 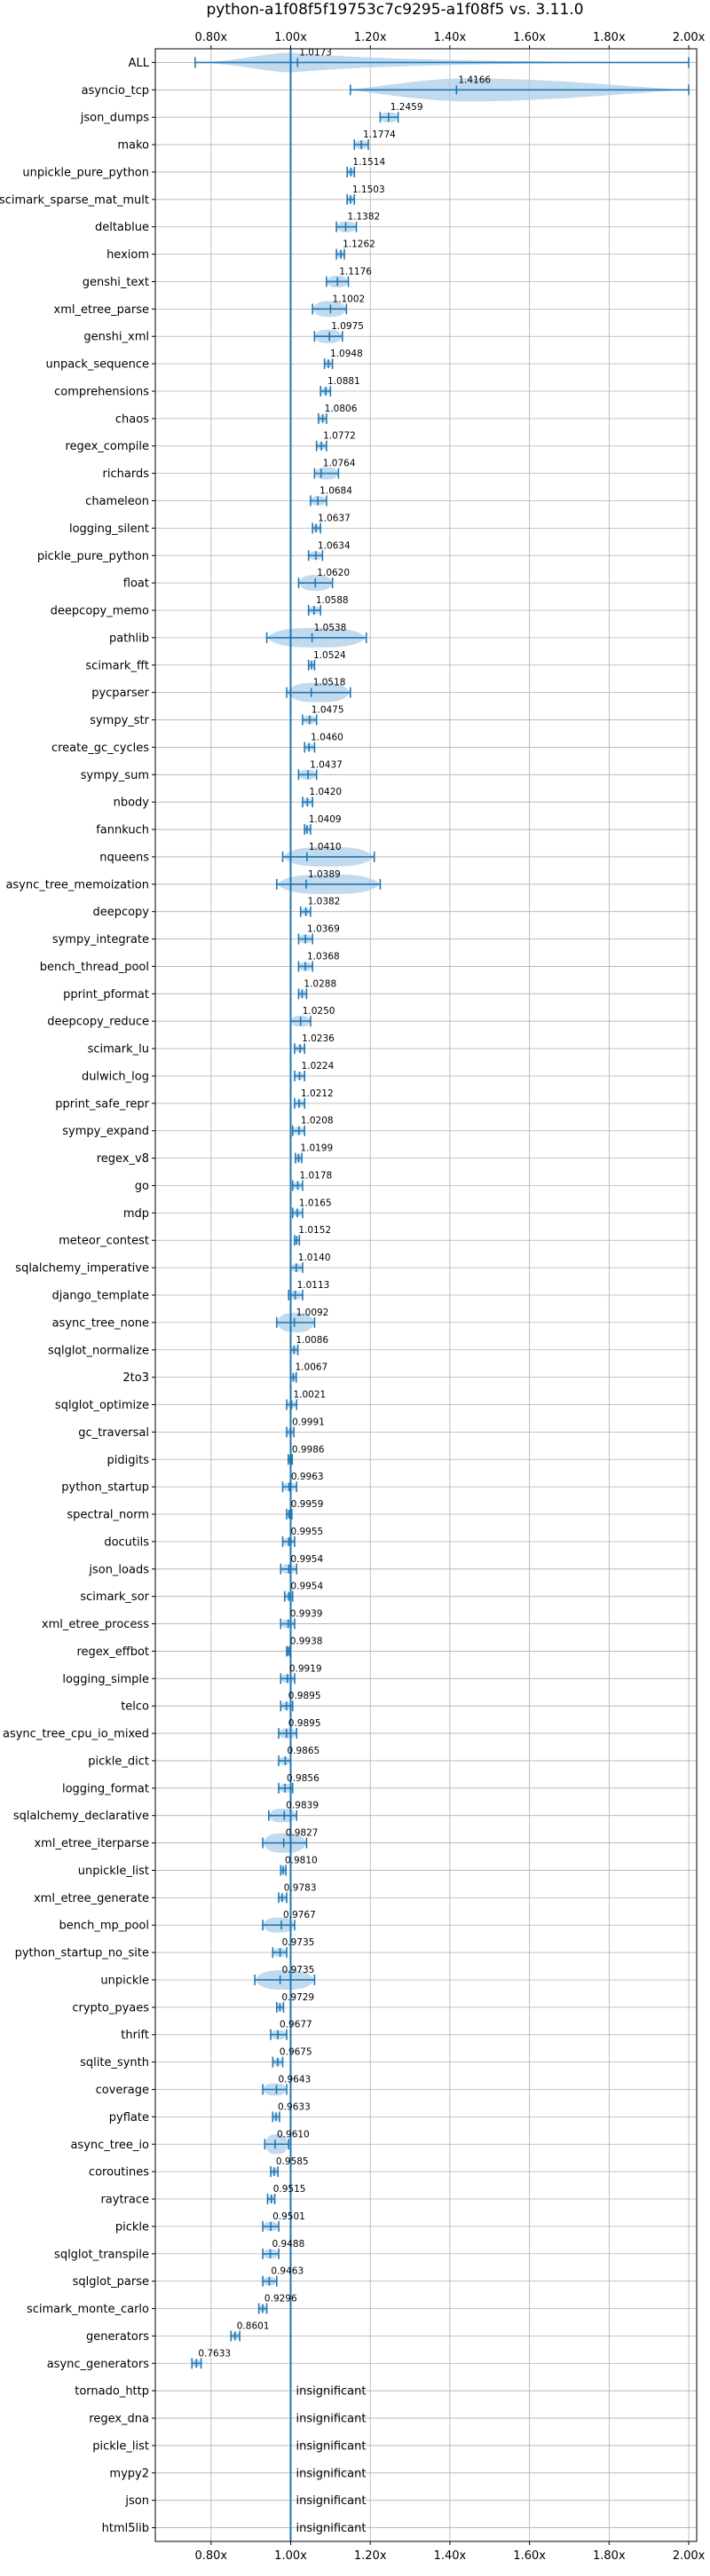 I want to click on mean-value-label: 0.9986, so click(x=308, y=1449).